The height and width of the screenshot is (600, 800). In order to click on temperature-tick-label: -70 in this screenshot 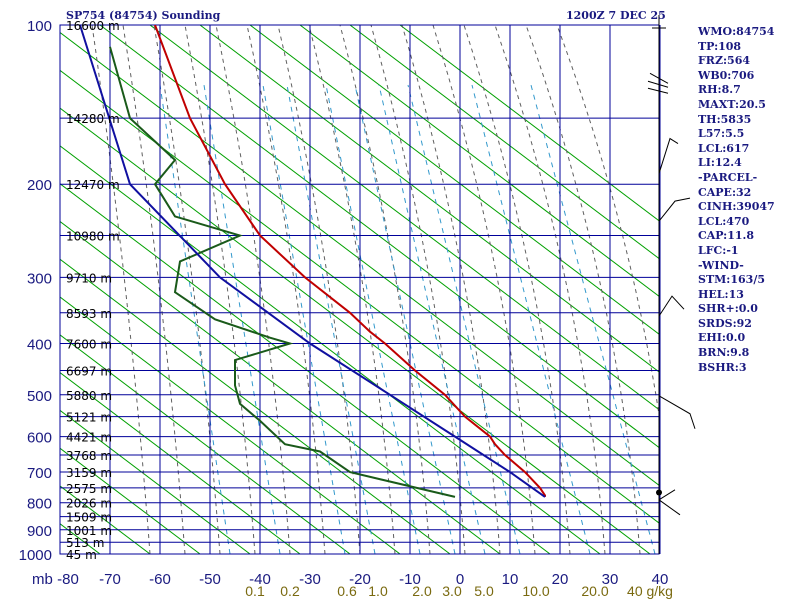, I will do `click(110, 579)`.